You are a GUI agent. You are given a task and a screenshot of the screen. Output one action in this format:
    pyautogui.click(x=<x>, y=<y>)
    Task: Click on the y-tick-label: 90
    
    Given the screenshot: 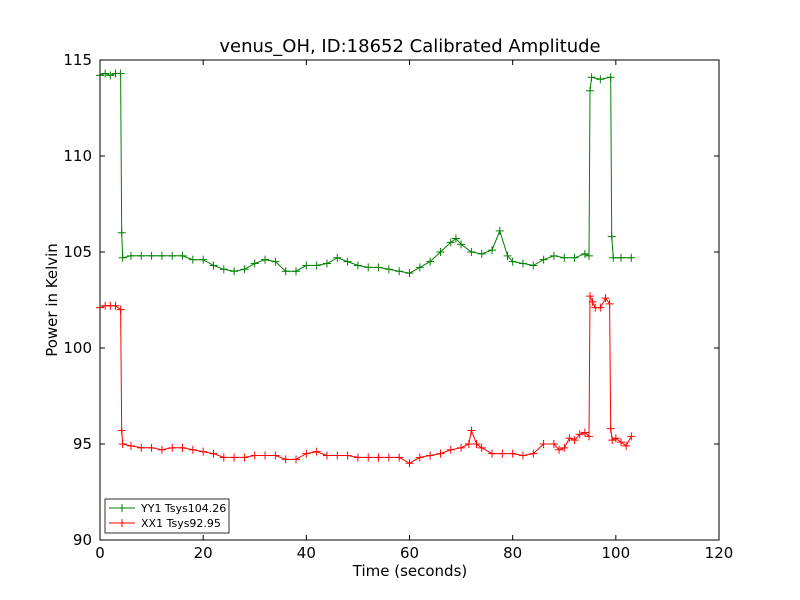 What is the action you would take?
    pyautogui.click(x=82, y=540)
    